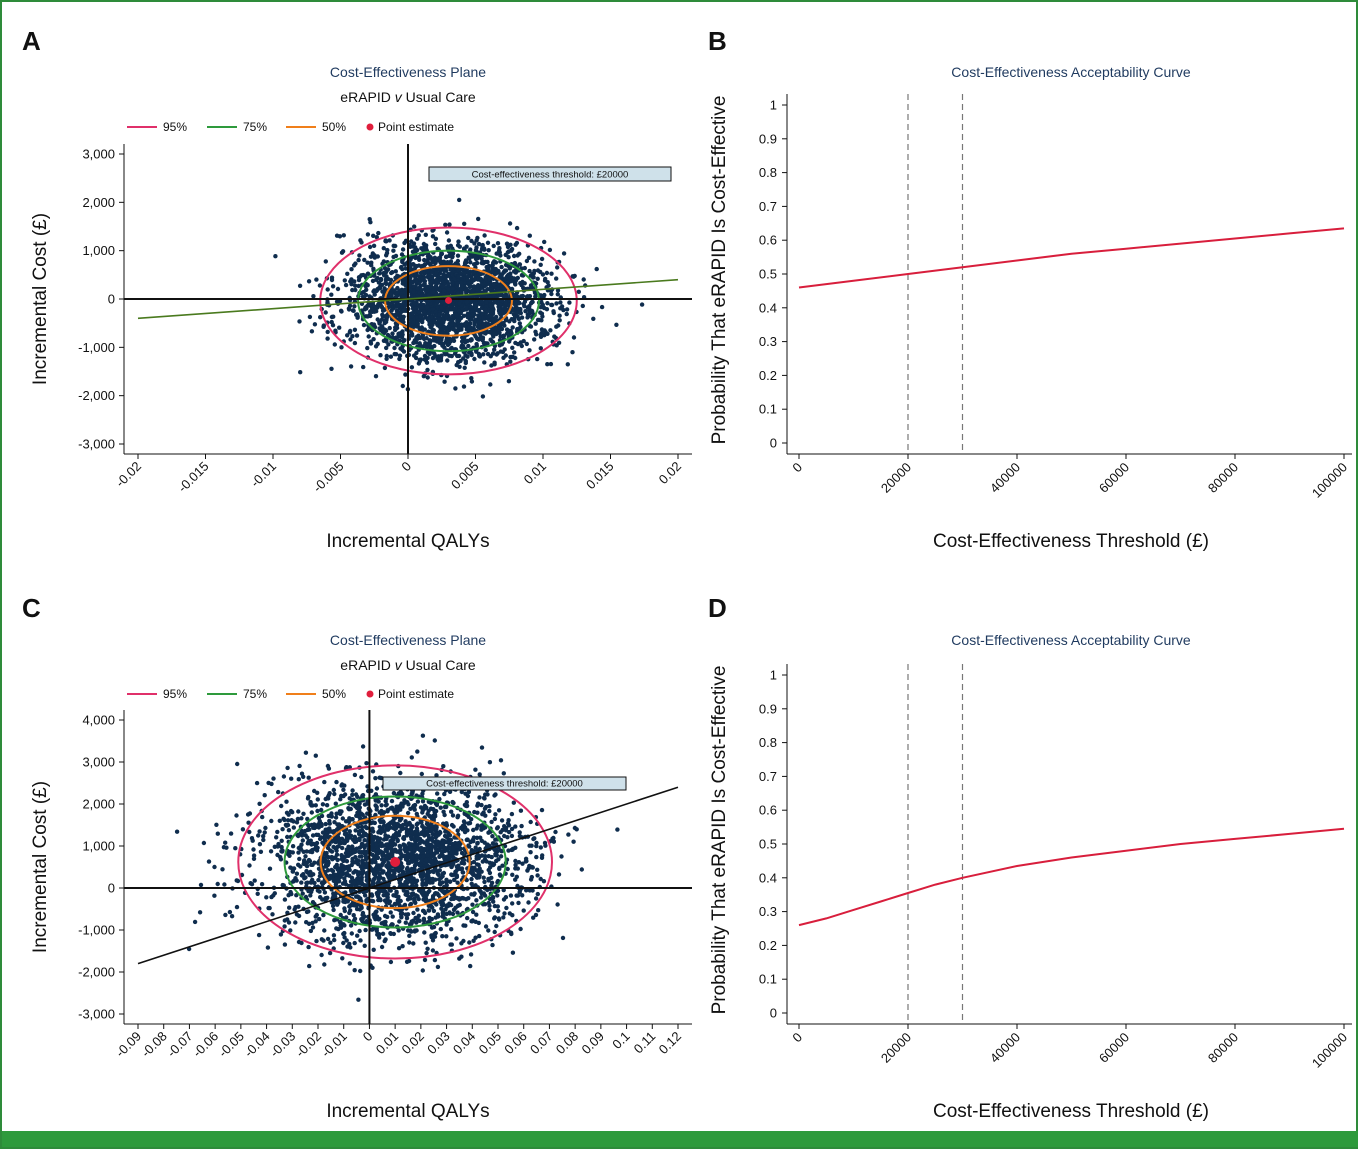 The image size is (1358, 1149). Describe the element at coordinates (768, 375) in the screenshot. I see `y-tick-label-b-2: 0.2` at that location.